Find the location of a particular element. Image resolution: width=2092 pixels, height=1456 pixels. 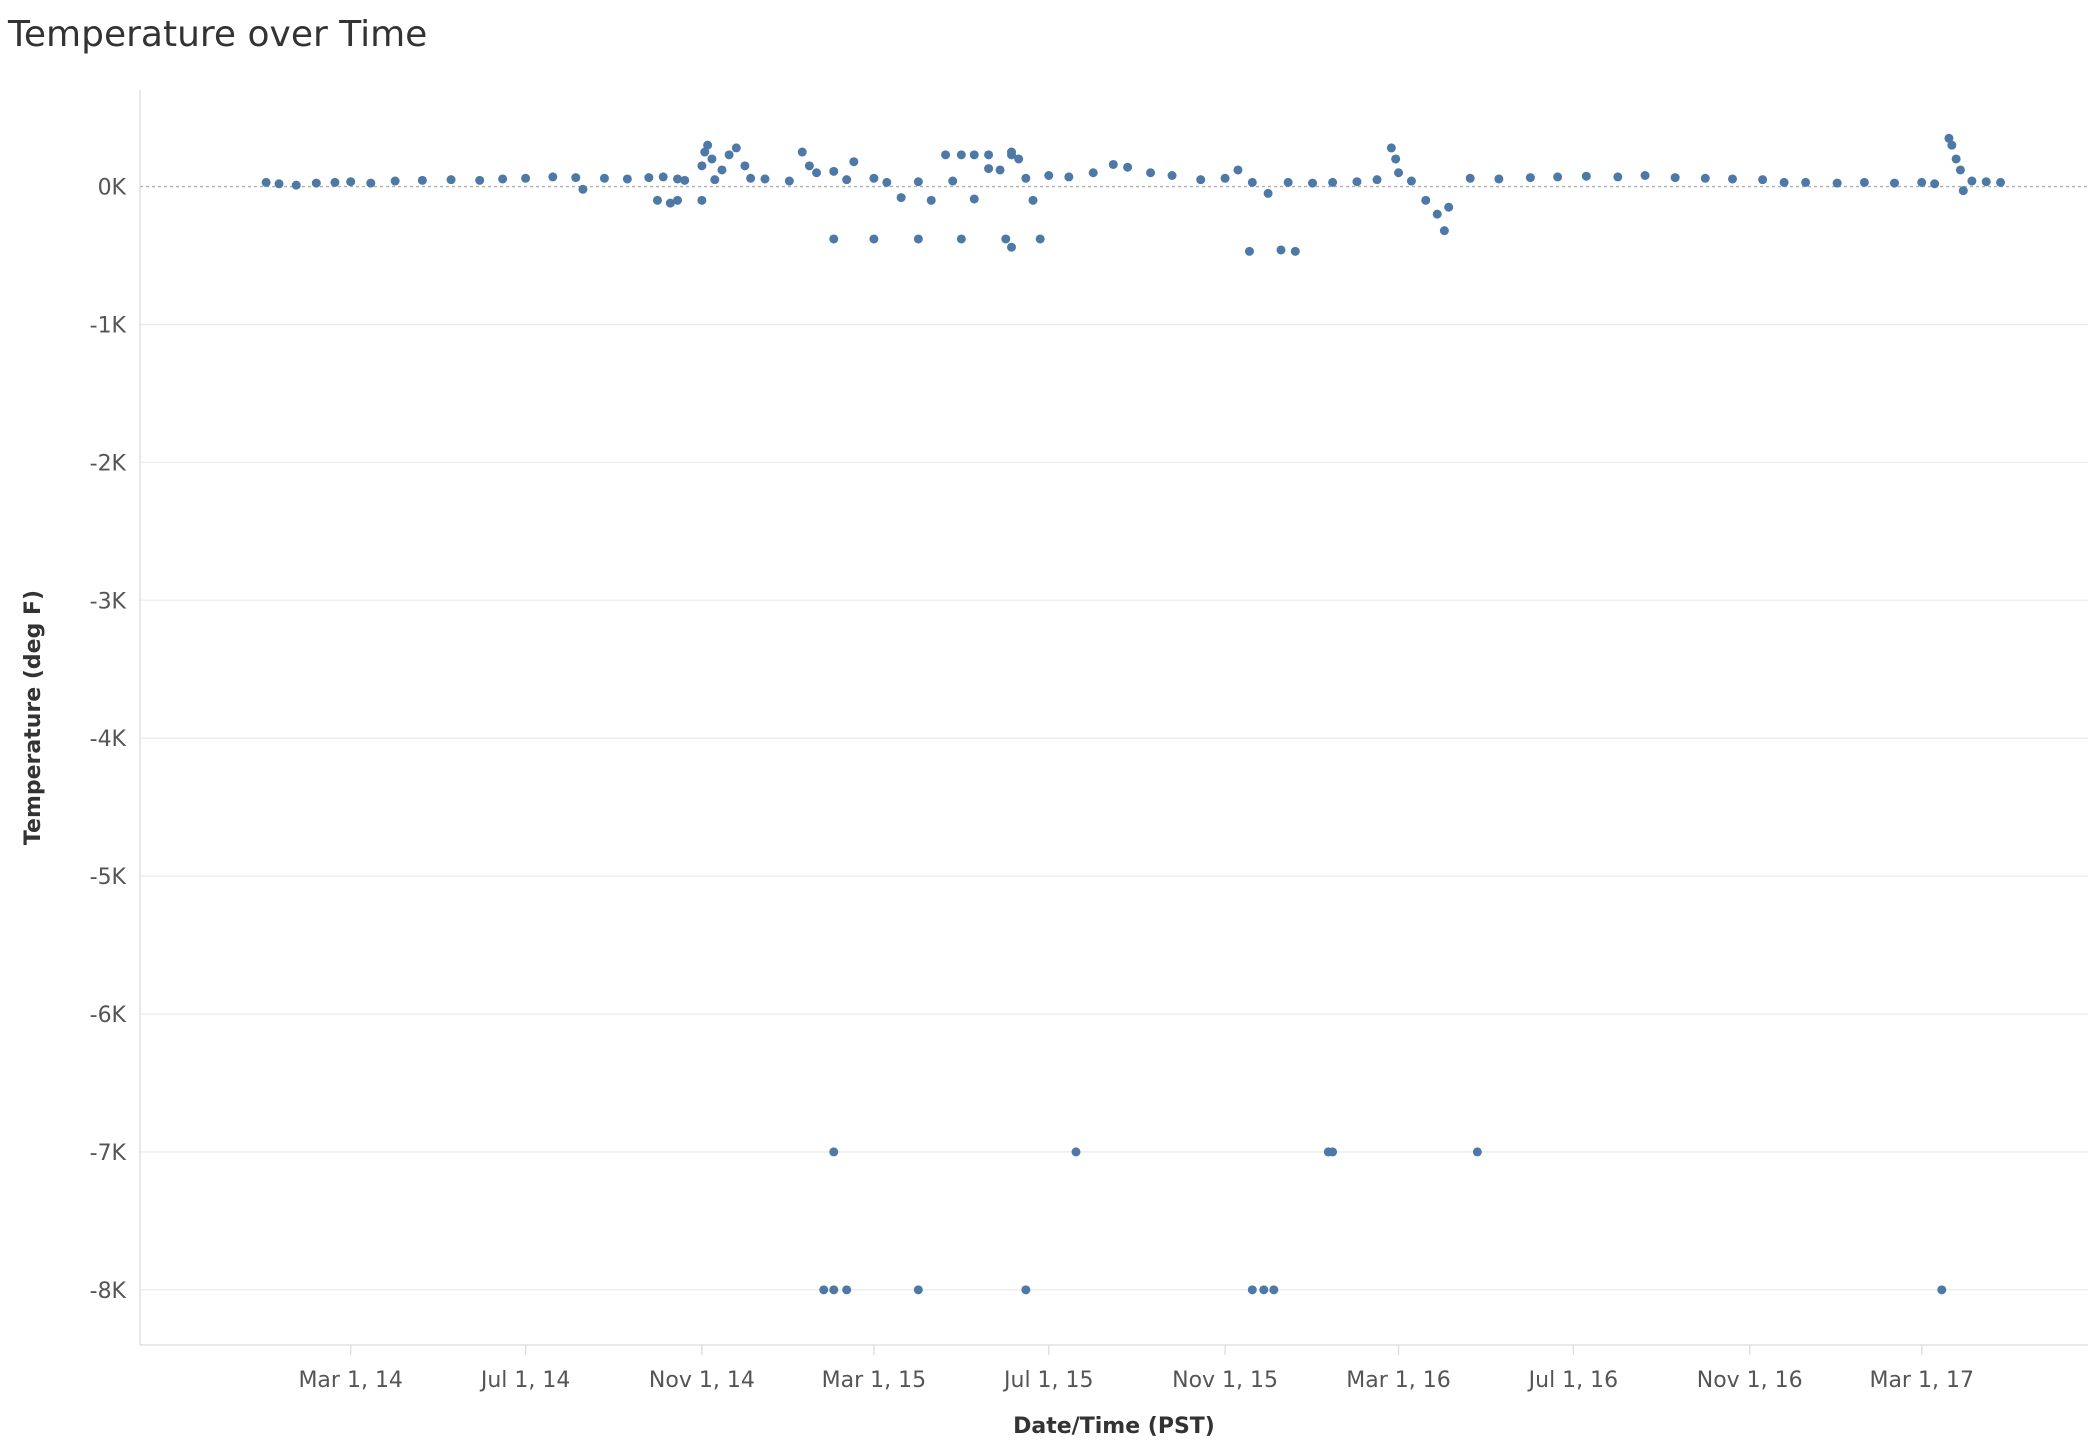

y-tick-label: -8K is located at coordinates (108, 1291).